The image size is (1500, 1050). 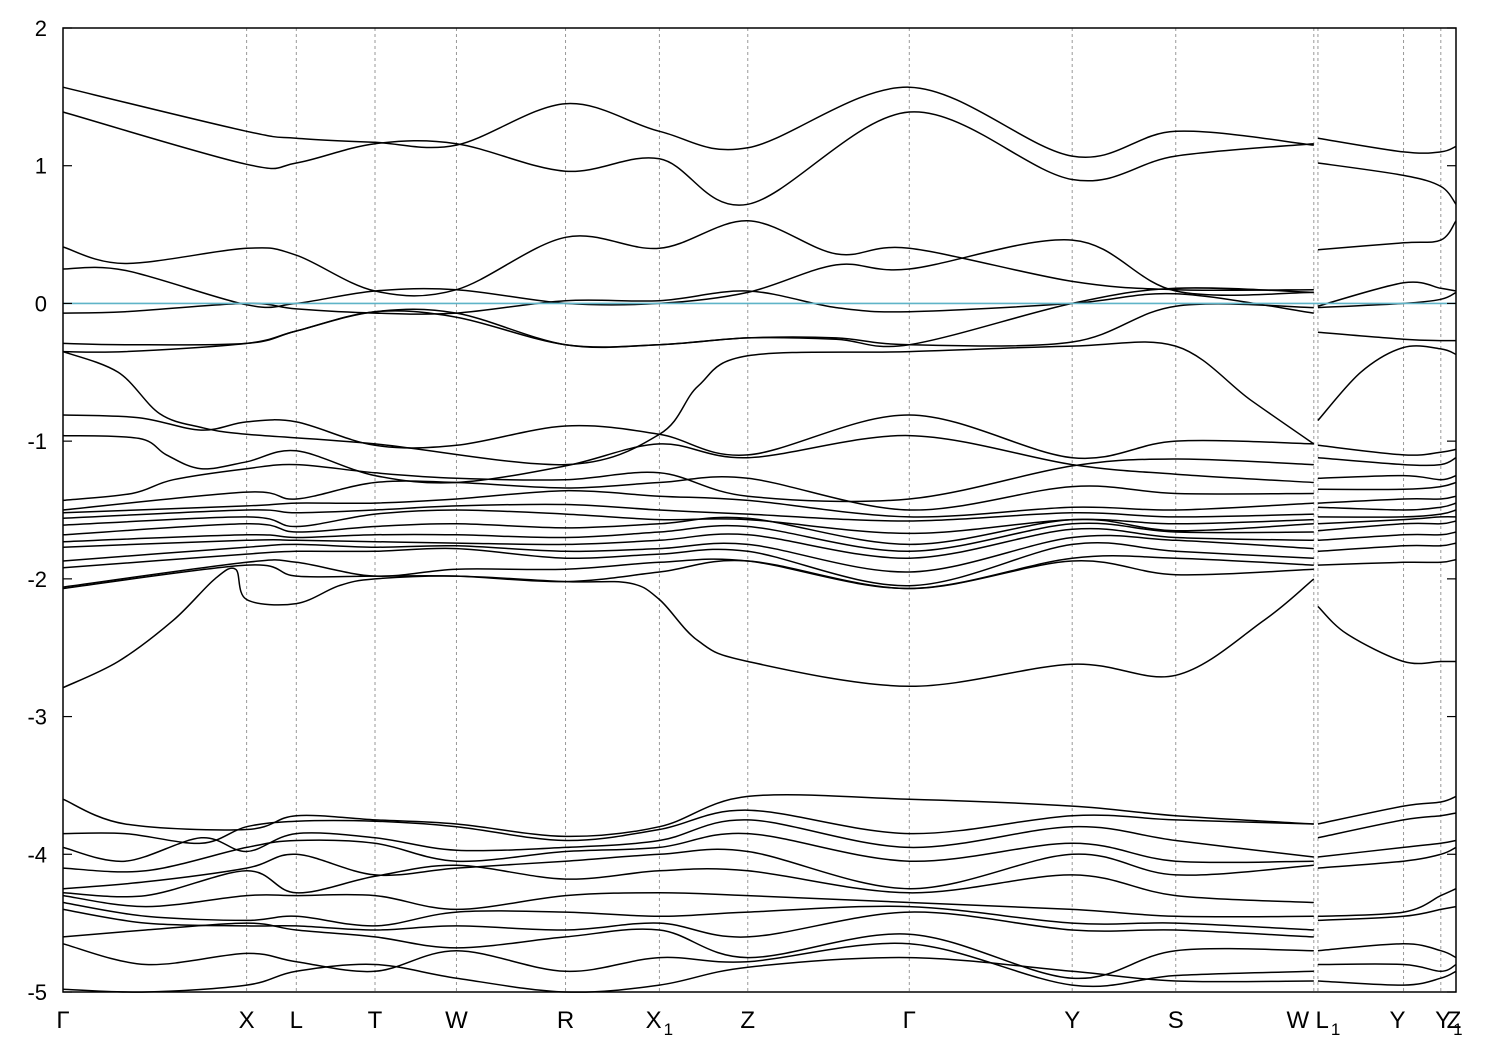 What do you see at coordinates (296, 1020) in the screenshot?
I see `kpoint-label-2: L` at bounding box center [296, 1020].